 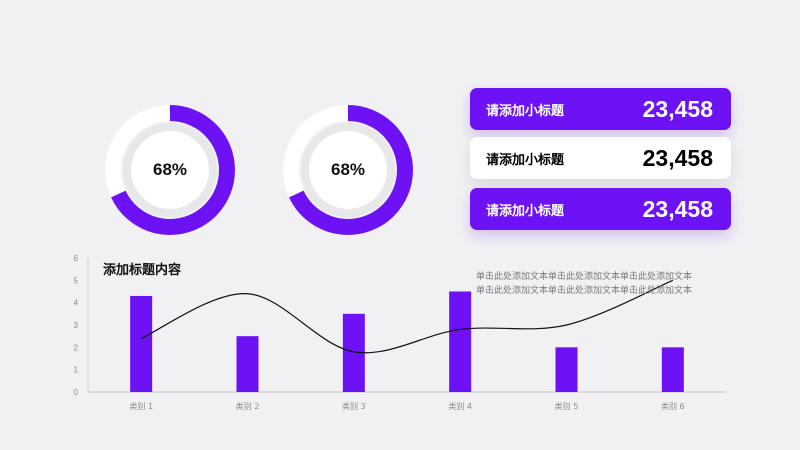 I want to click on x-tick-label: 类别 4, so click(x=460, y=406).